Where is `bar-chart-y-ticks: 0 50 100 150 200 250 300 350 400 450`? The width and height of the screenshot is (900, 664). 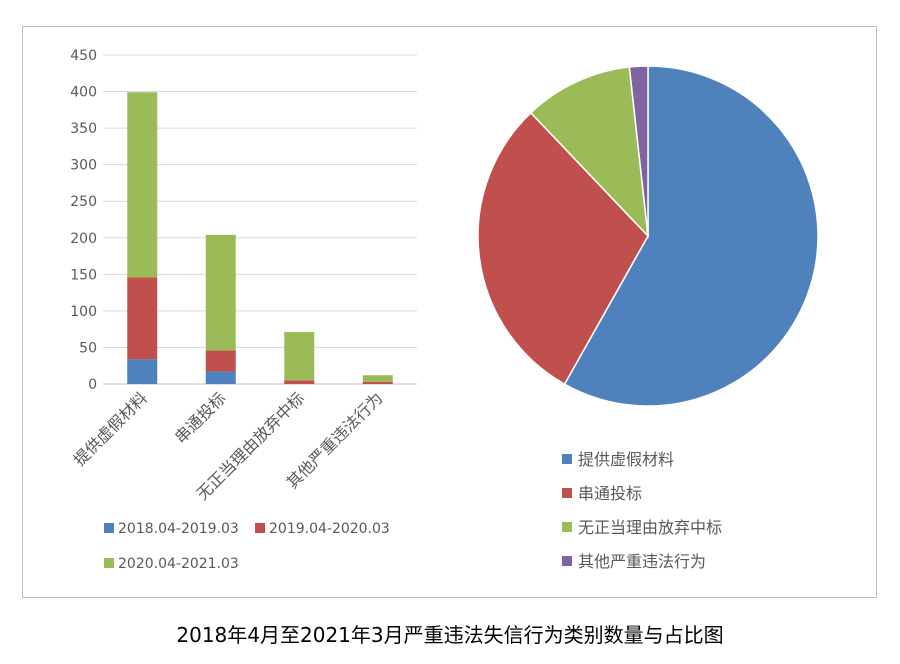 bar-chart-y-ticks: 0 50 100 150 200 250 300 350 400 450 is located at coordinates (83, 220).